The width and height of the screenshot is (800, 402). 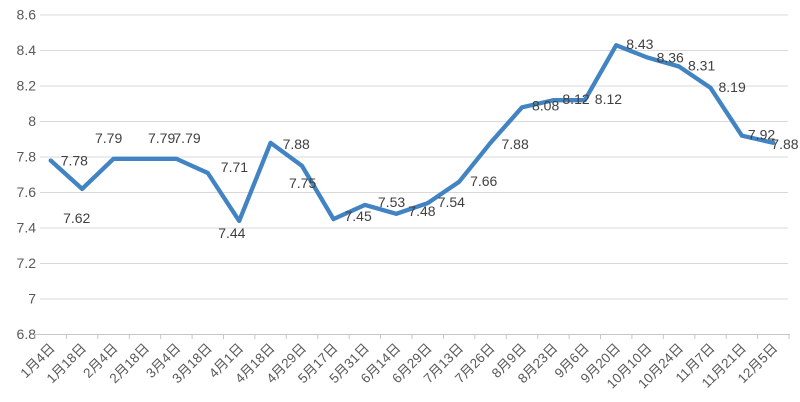 I want to click on data-label: 7.44, so click(x=231, y=233).